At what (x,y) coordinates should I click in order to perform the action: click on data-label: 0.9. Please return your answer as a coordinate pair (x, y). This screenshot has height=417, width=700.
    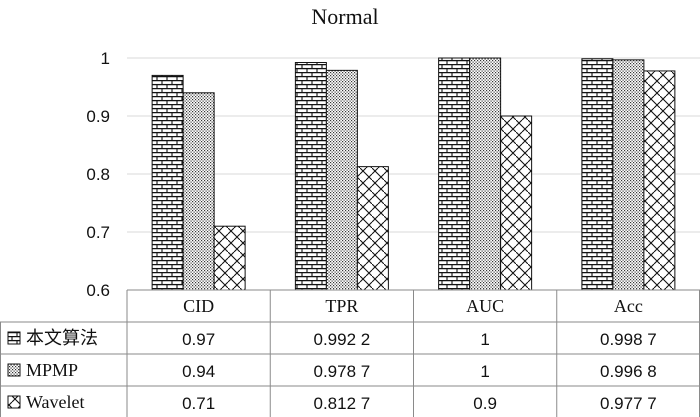
    Looking at the image, I should click on (485, 403).